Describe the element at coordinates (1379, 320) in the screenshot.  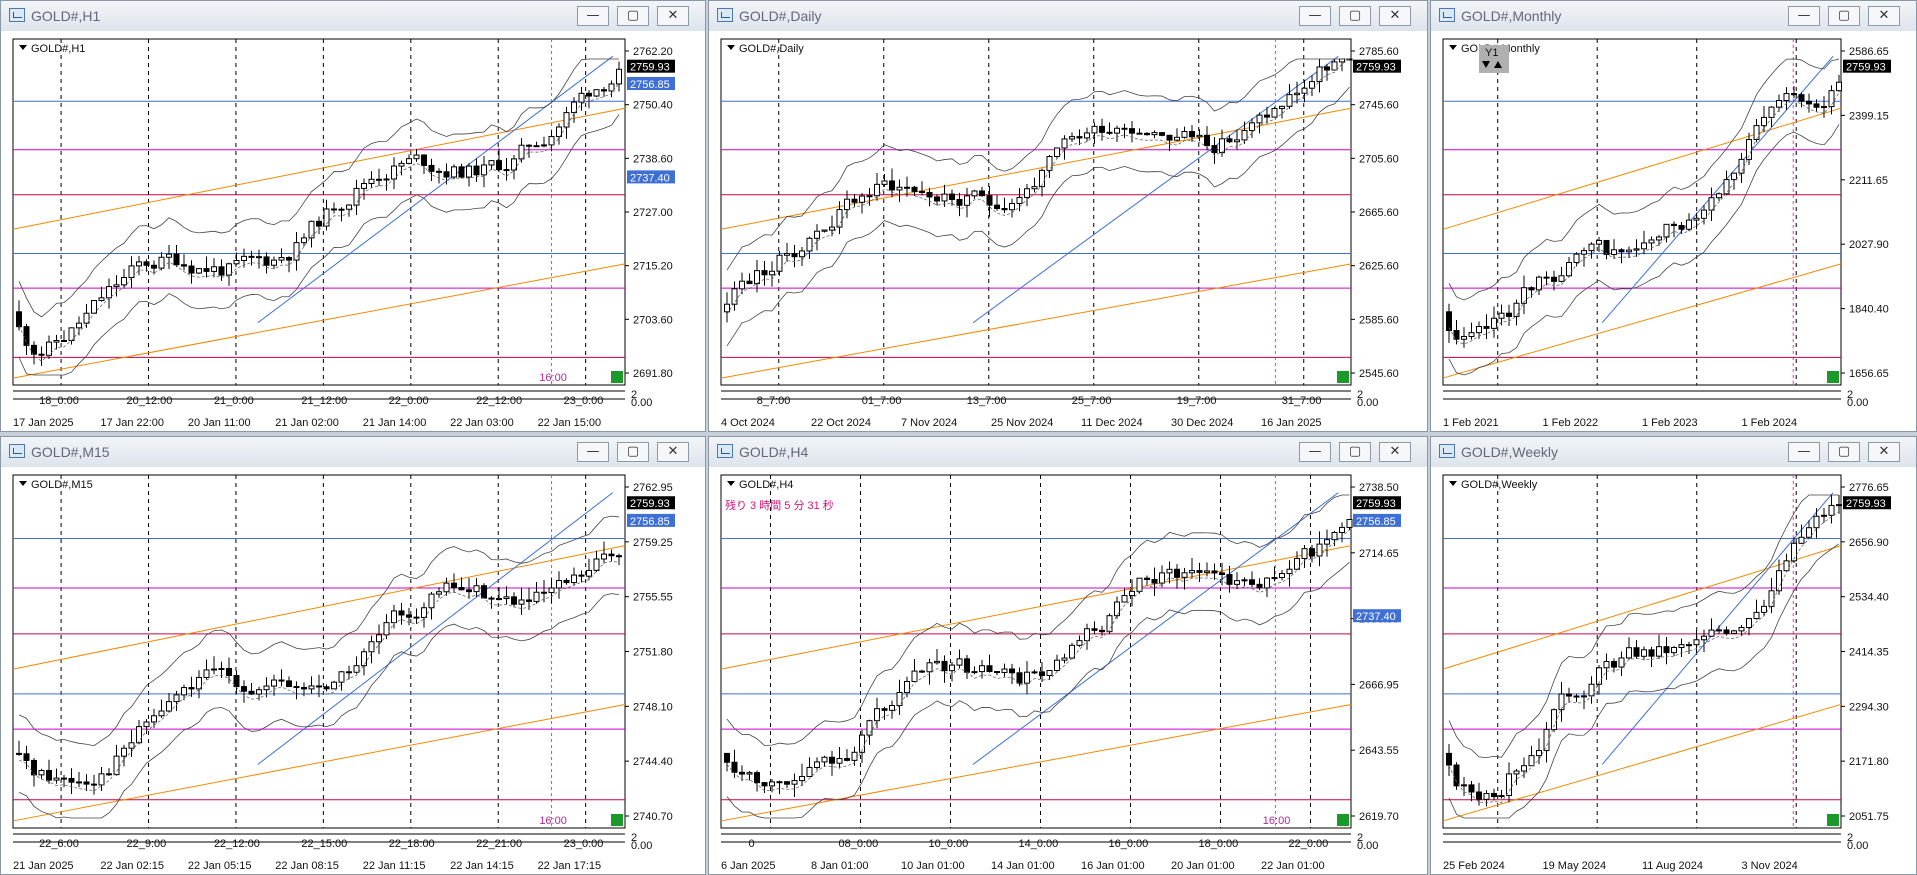
I see `y-tick-label: 2585.60` at that location.